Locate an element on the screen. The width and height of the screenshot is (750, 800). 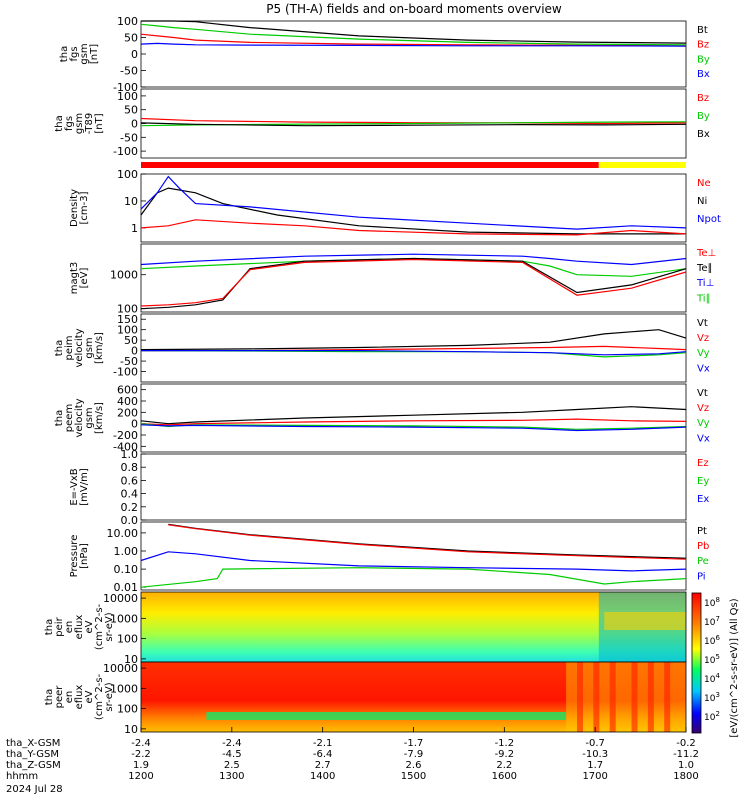
pressure-axes-box is located at coordinates (413, 556).